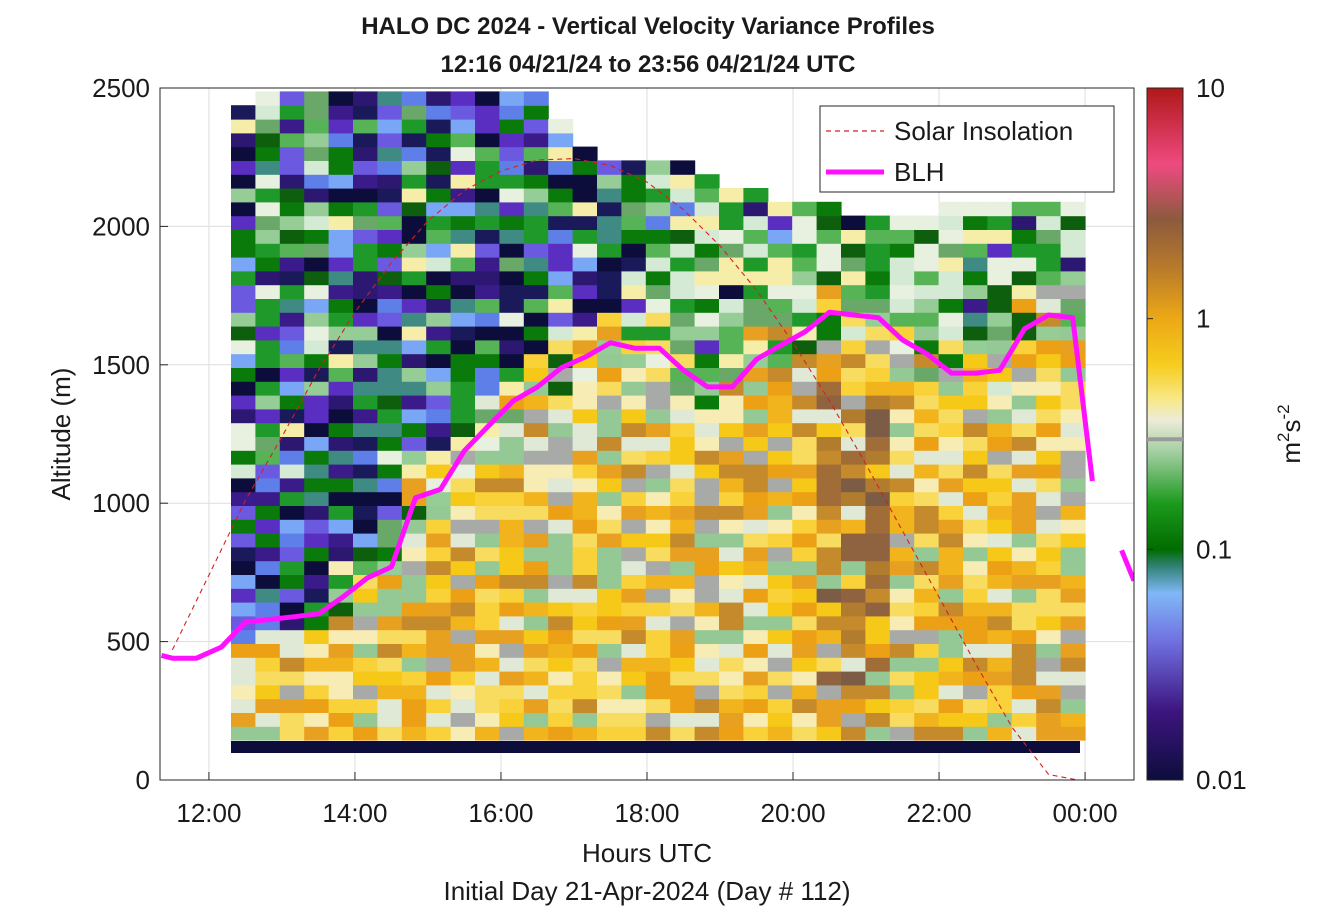 The image size is (1343, 911). Describe the element at coordinates (919, 172) in the screenshot. I see `legend-blh-label: BLH` at that location.